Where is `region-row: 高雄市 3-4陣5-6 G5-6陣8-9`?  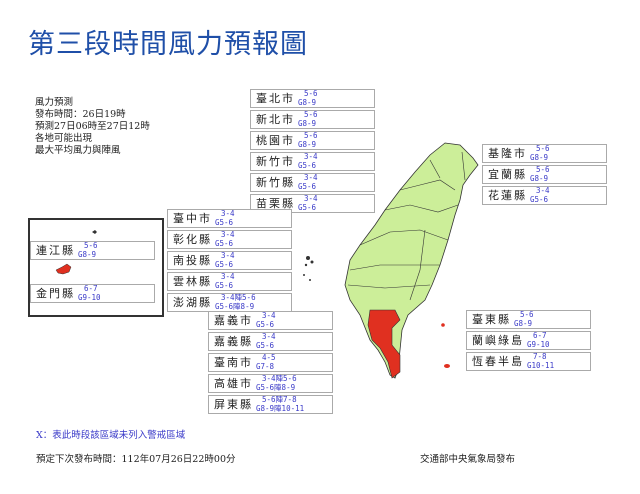 region-row: 高雄市 3-4陣5-6 G5-6陣8-9 is located at coordinates (270, 383).